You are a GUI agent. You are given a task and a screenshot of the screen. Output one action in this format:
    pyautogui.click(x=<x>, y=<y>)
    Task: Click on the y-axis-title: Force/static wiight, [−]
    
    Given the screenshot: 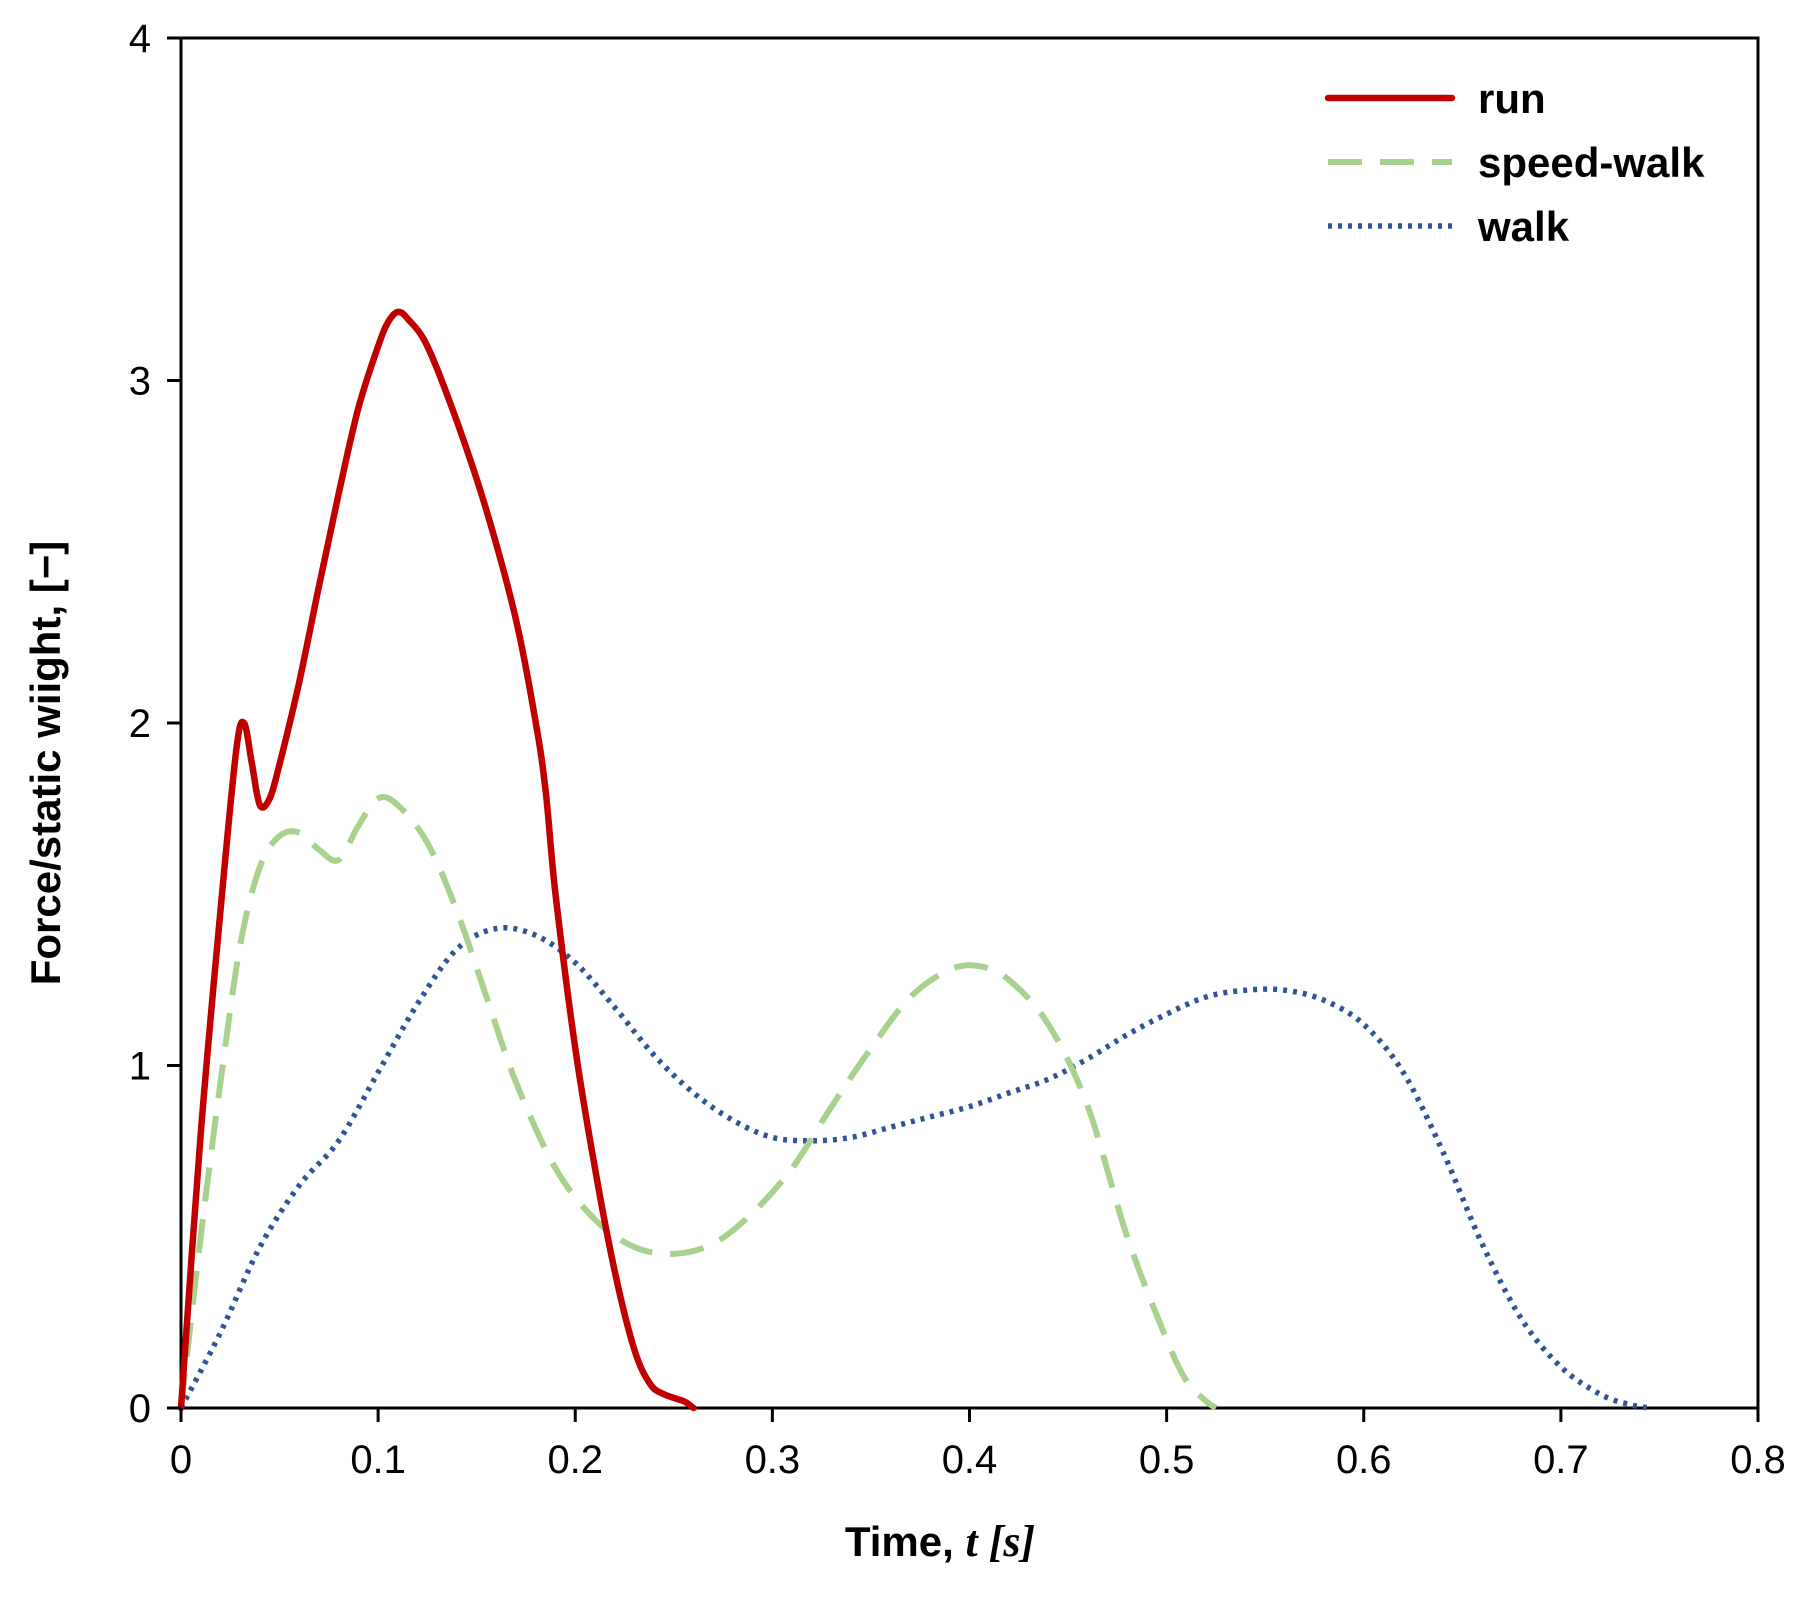 What is the action you would take?
    pyautogui.click(x=45, y=763)
    